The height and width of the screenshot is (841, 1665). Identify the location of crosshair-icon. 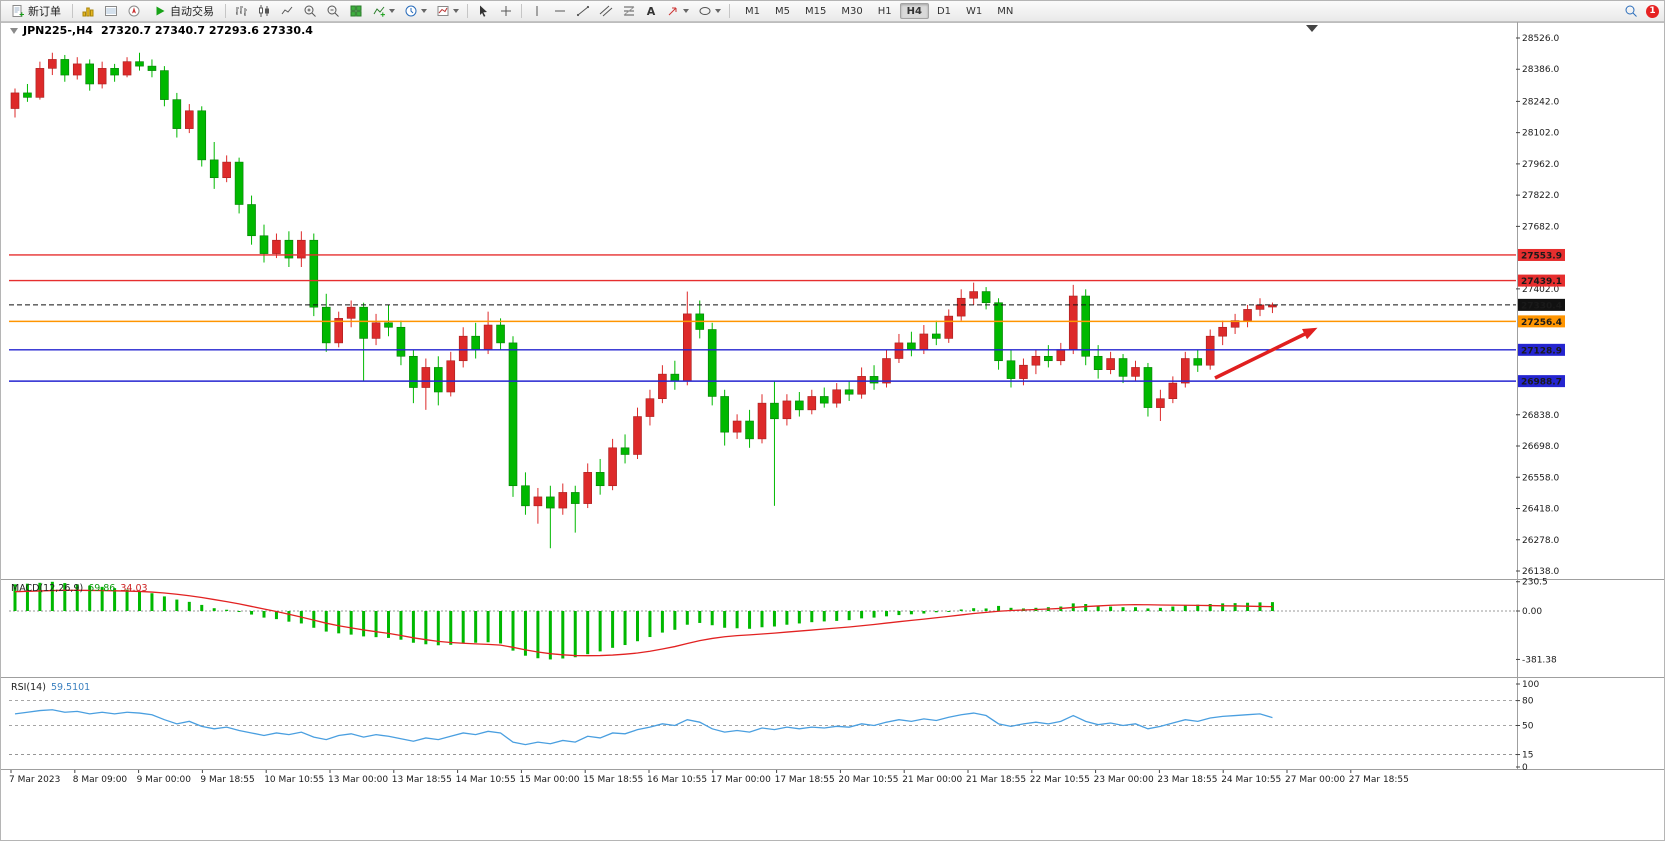
(506, 11).